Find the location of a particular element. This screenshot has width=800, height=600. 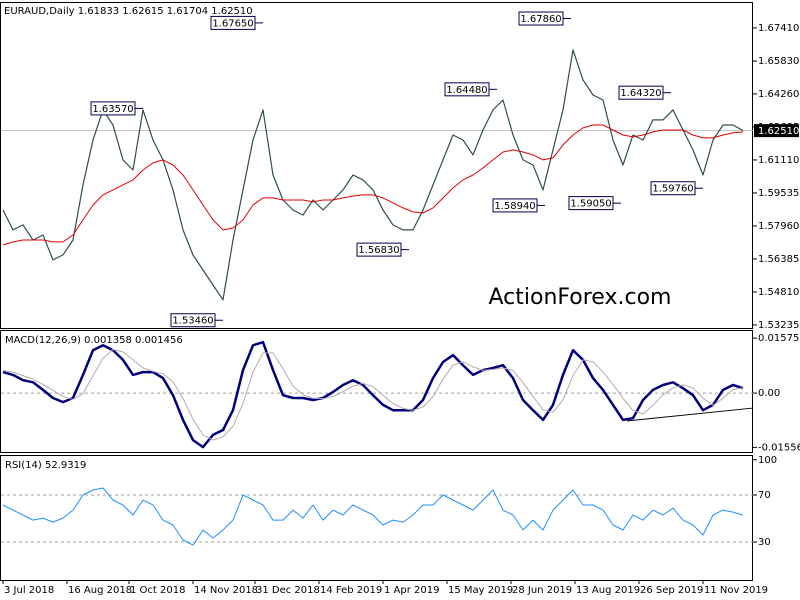

last-price-box is located at coordinates (776, 131).